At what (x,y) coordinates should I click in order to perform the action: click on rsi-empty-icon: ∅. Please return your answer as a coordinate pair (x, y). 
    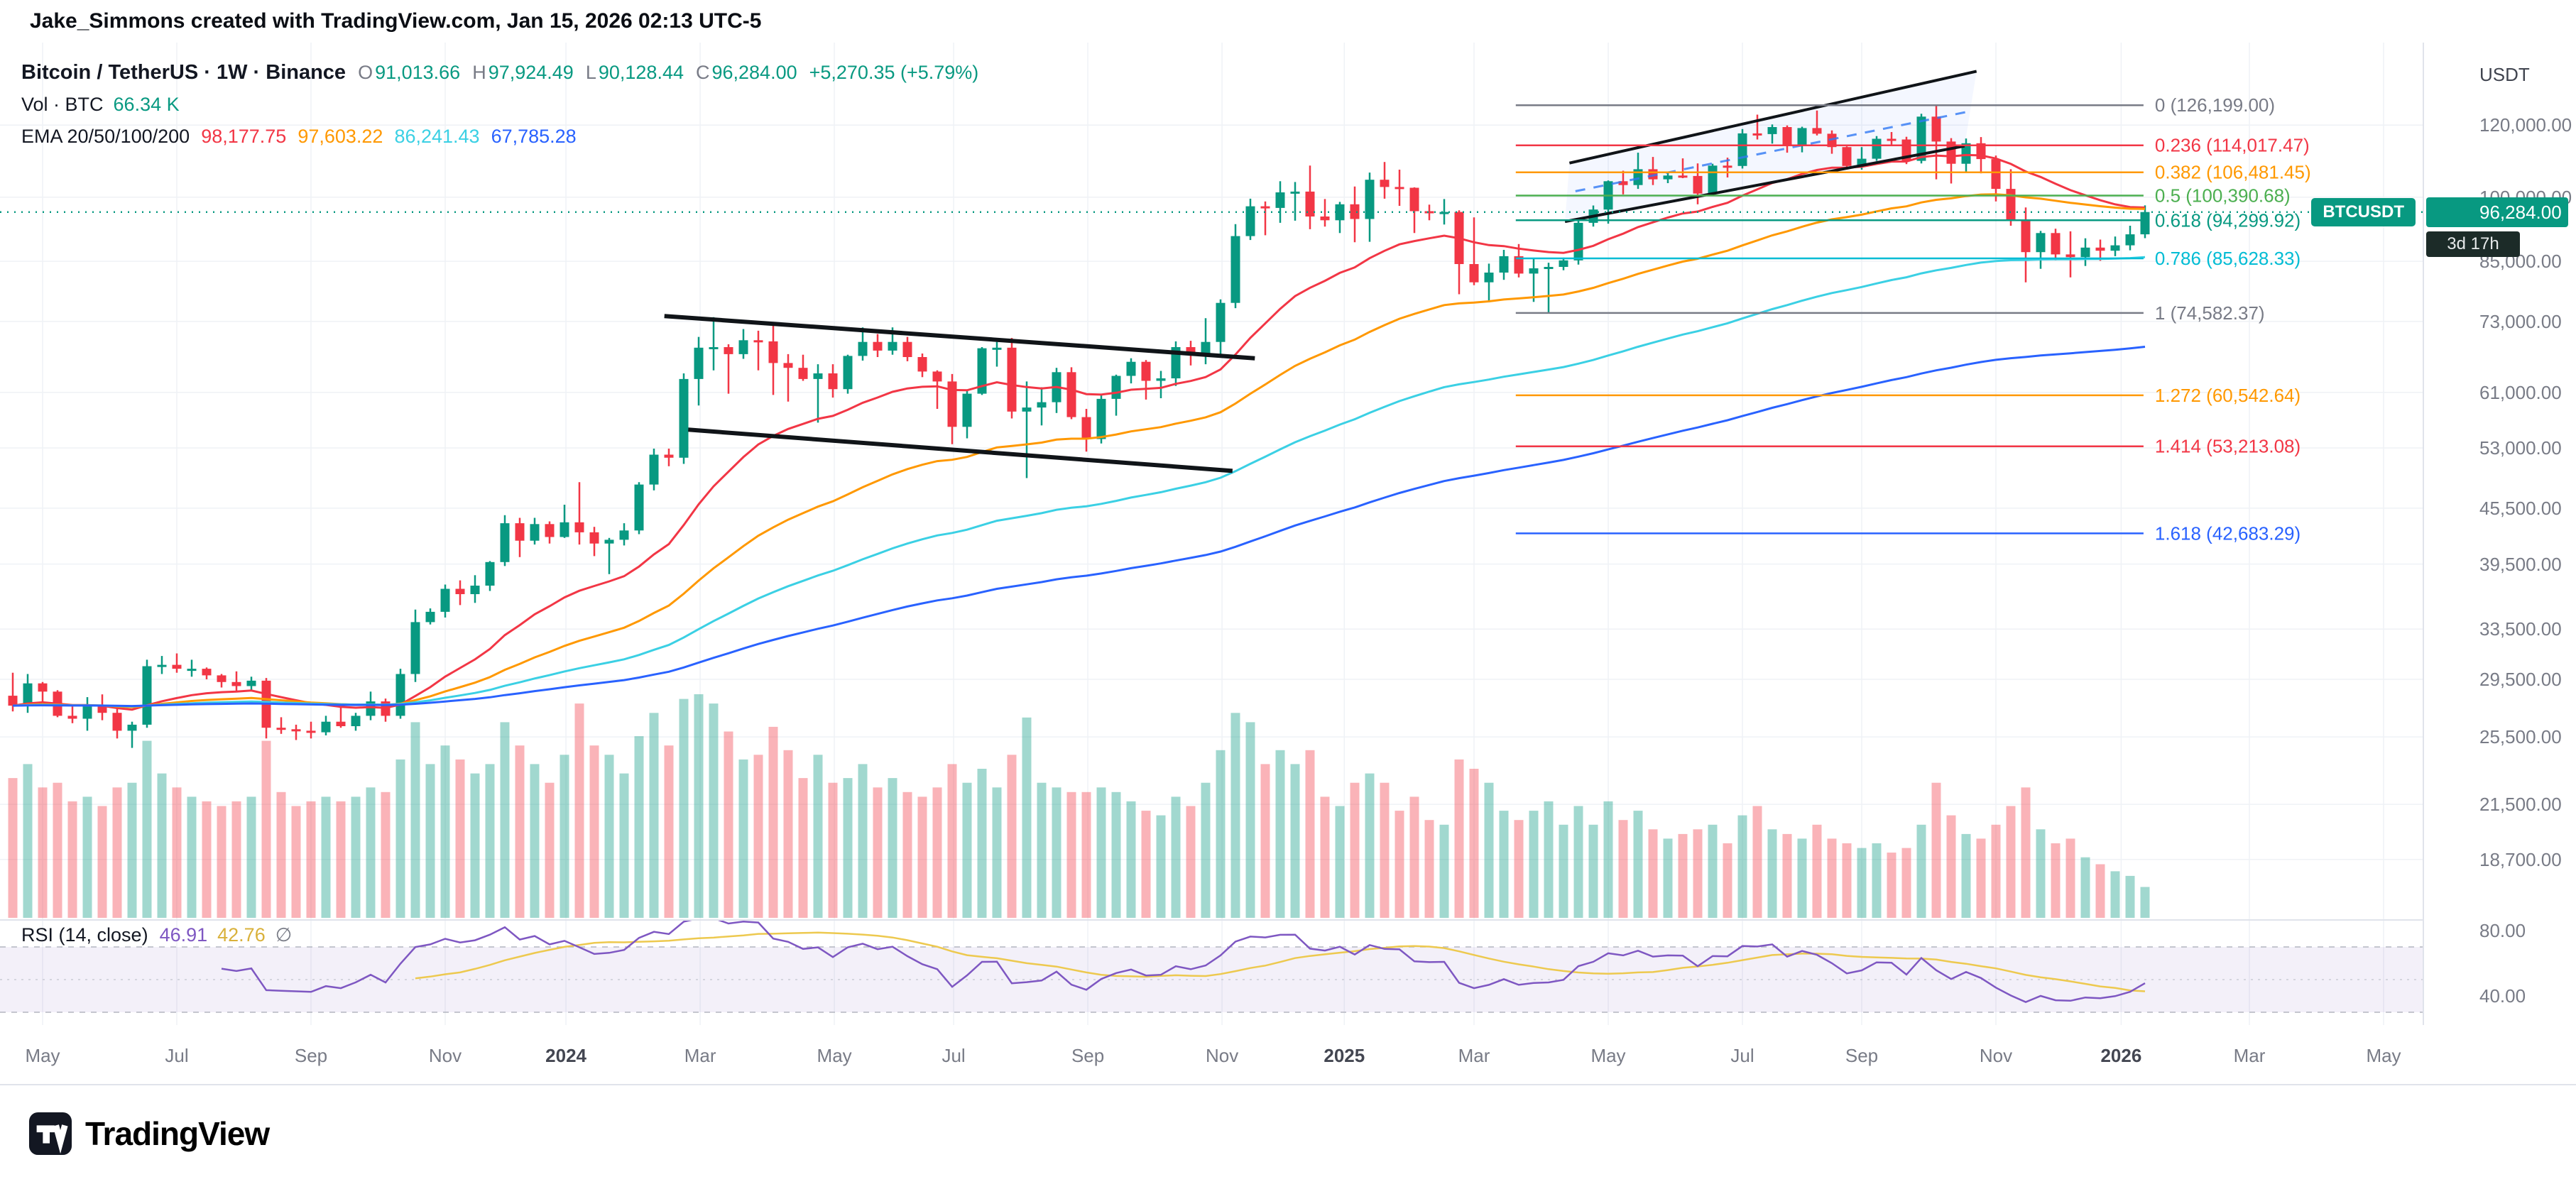
    Looking at the image, I should click on (284, 935).